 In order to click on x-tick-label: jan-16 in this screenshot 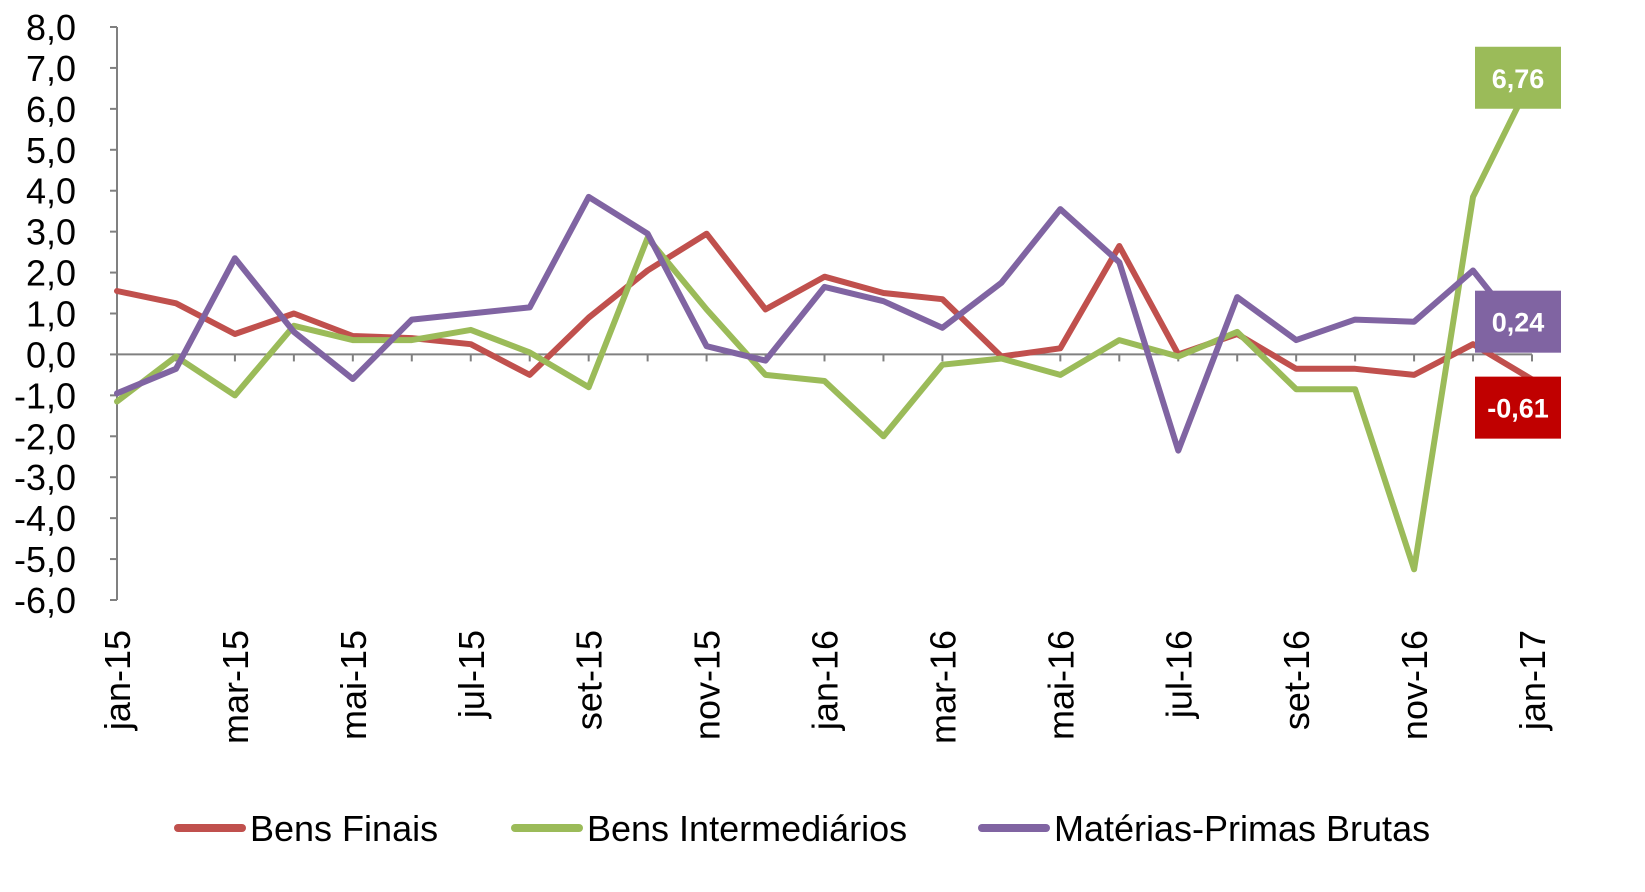, I will do `click(825, 680)`.